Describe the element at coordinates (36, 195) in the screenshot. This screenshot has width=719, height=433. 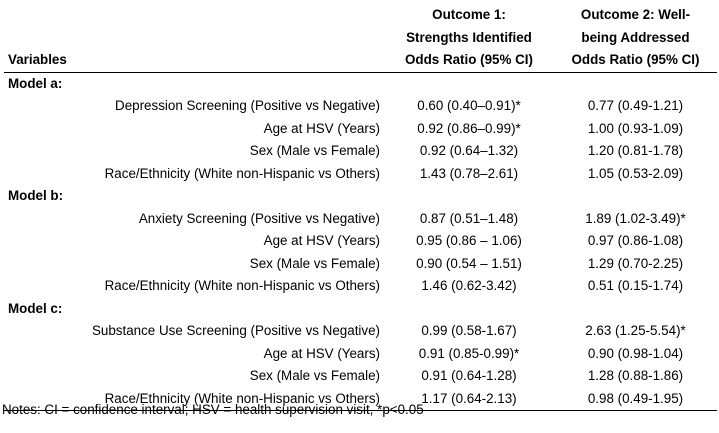
I see `model-label: Model b:` at that location.